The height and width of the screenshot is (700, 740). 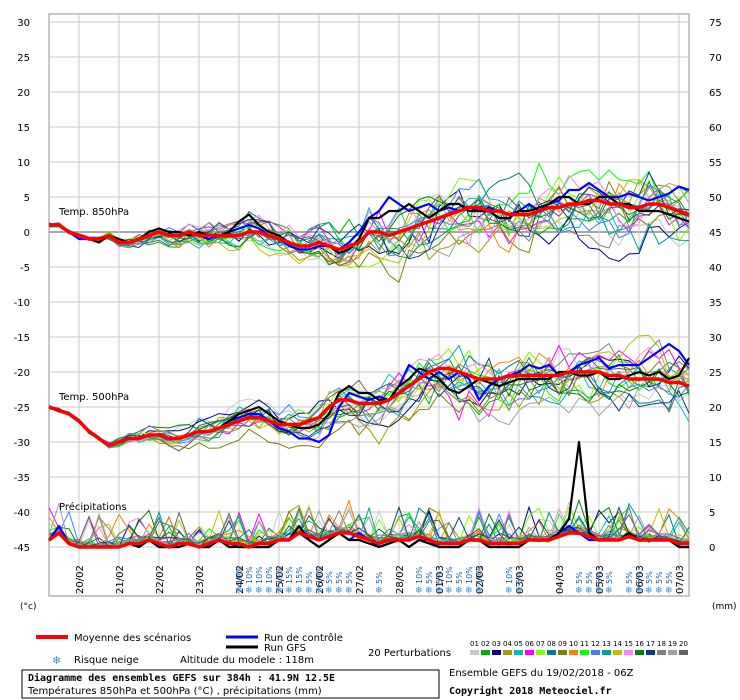 What do you see at coordinates (715, 303) in the screenshot?
I see `right-tick-label: 35` at bounding box center [715, 303].